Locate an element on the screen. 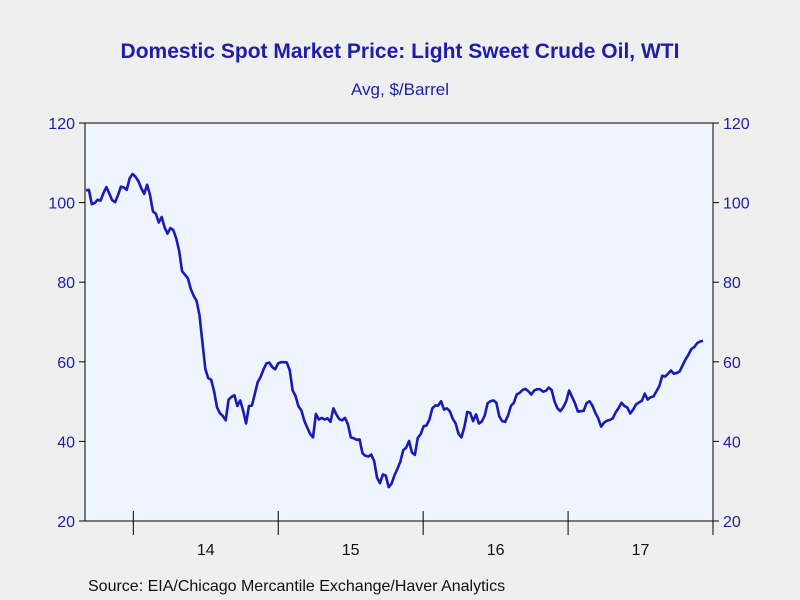  x-year-label: 16 is located at coordinates (496, 550).